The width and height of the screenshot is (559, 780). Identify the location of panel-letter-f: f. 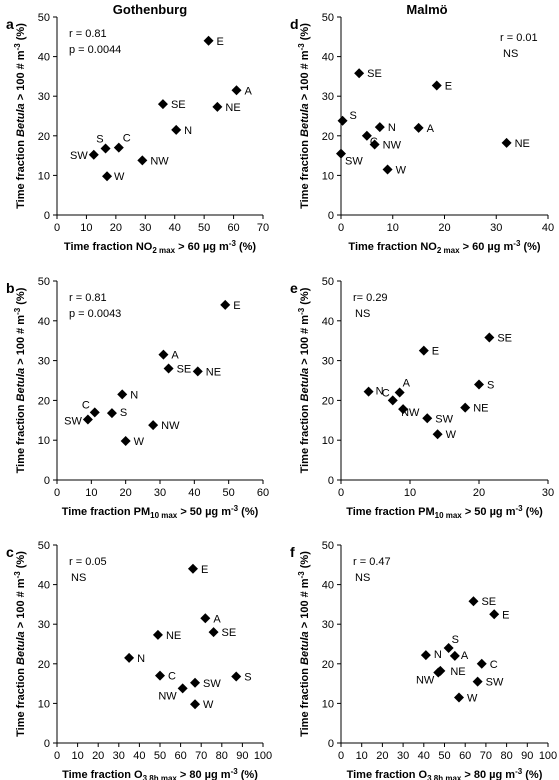
(292, 552).